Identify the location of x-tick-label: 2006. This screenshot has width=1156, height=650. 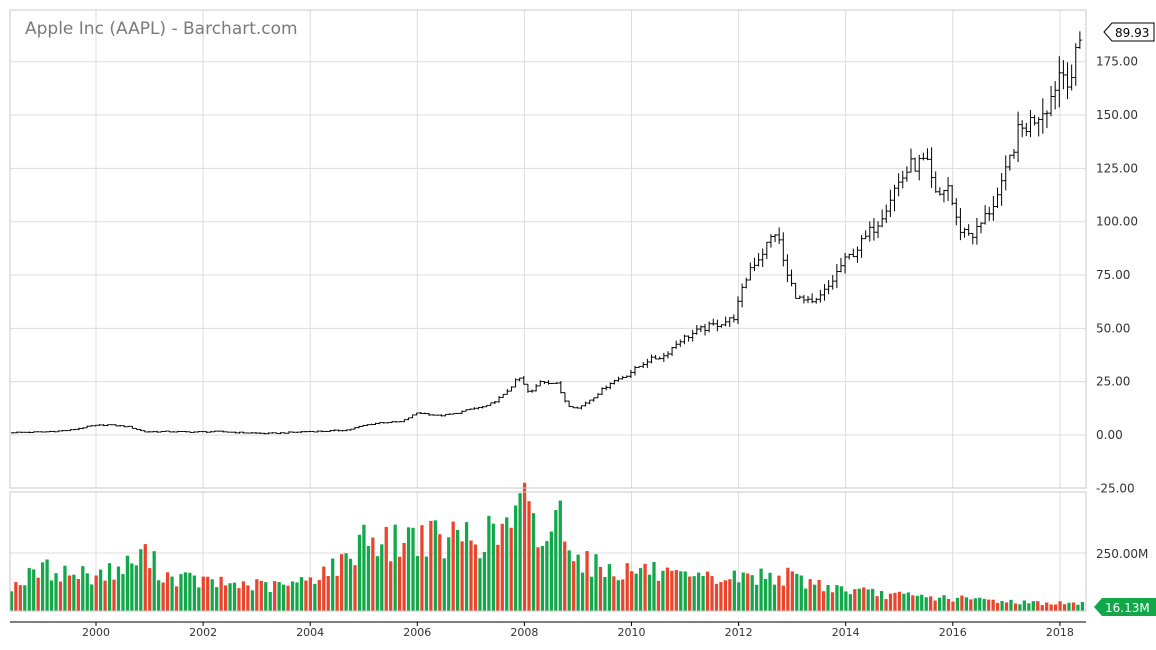
(417, 632).